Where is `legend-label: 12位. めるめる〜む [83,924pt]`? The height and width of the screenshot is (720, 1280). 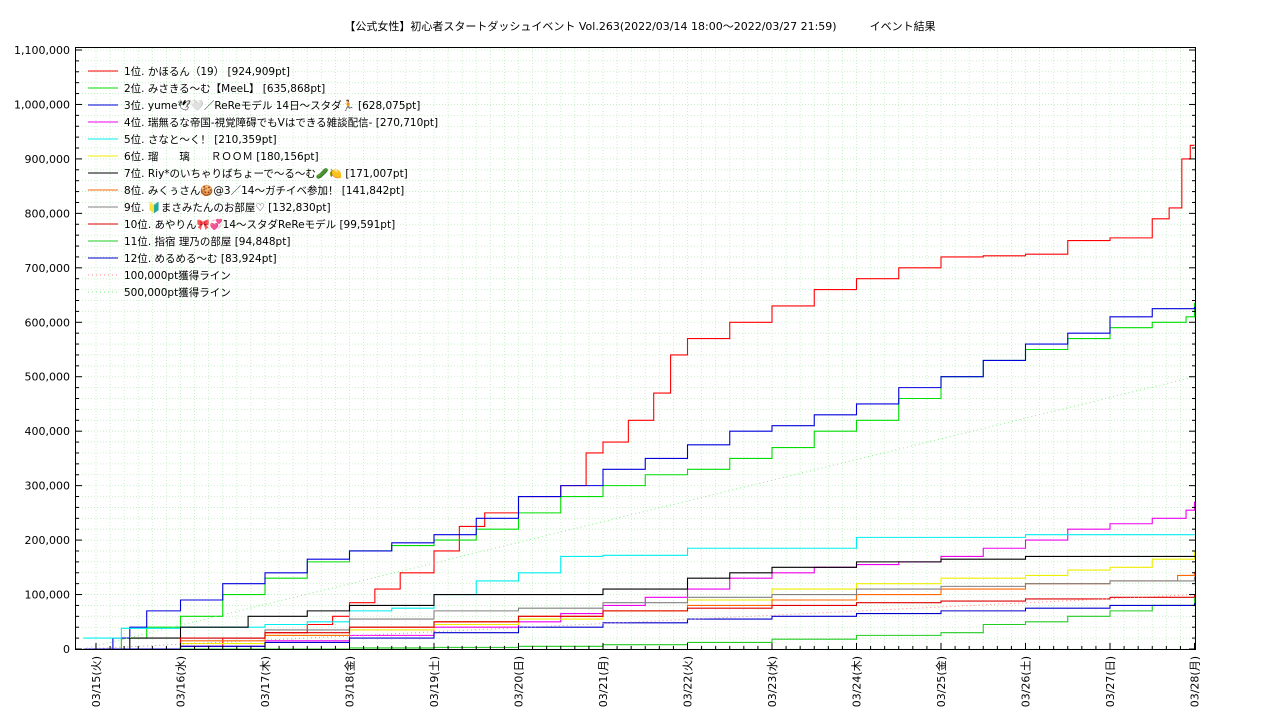 legend-label: 12位. めるめる〜む [83,924pt] is located at coordinates (200, 258).